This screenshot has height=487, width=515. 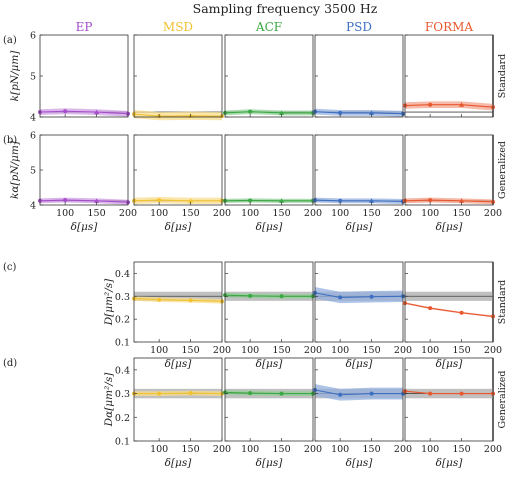 I want to click on column-header-ep: EP, so click(x=84, y=27).